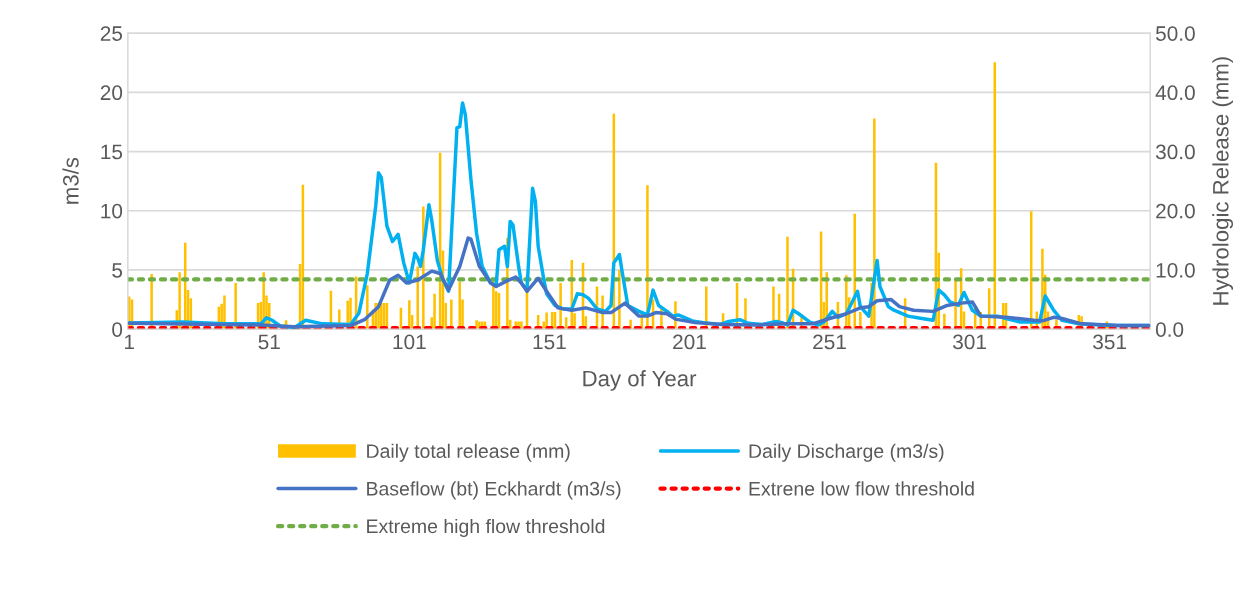 This screenshot has width=1253, height=592. Describe the element at coordinates (1175, 211) in the screenshot. I see `y2-tick-label: 20.0` at that location.